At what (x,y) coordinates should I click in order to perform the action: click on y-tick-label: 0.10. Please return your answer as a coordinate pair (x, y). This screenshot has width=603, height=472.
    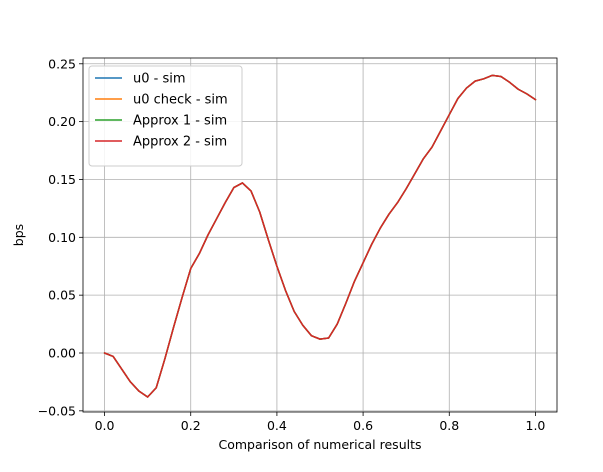
    Looking at the image, I should click on (62, 237).